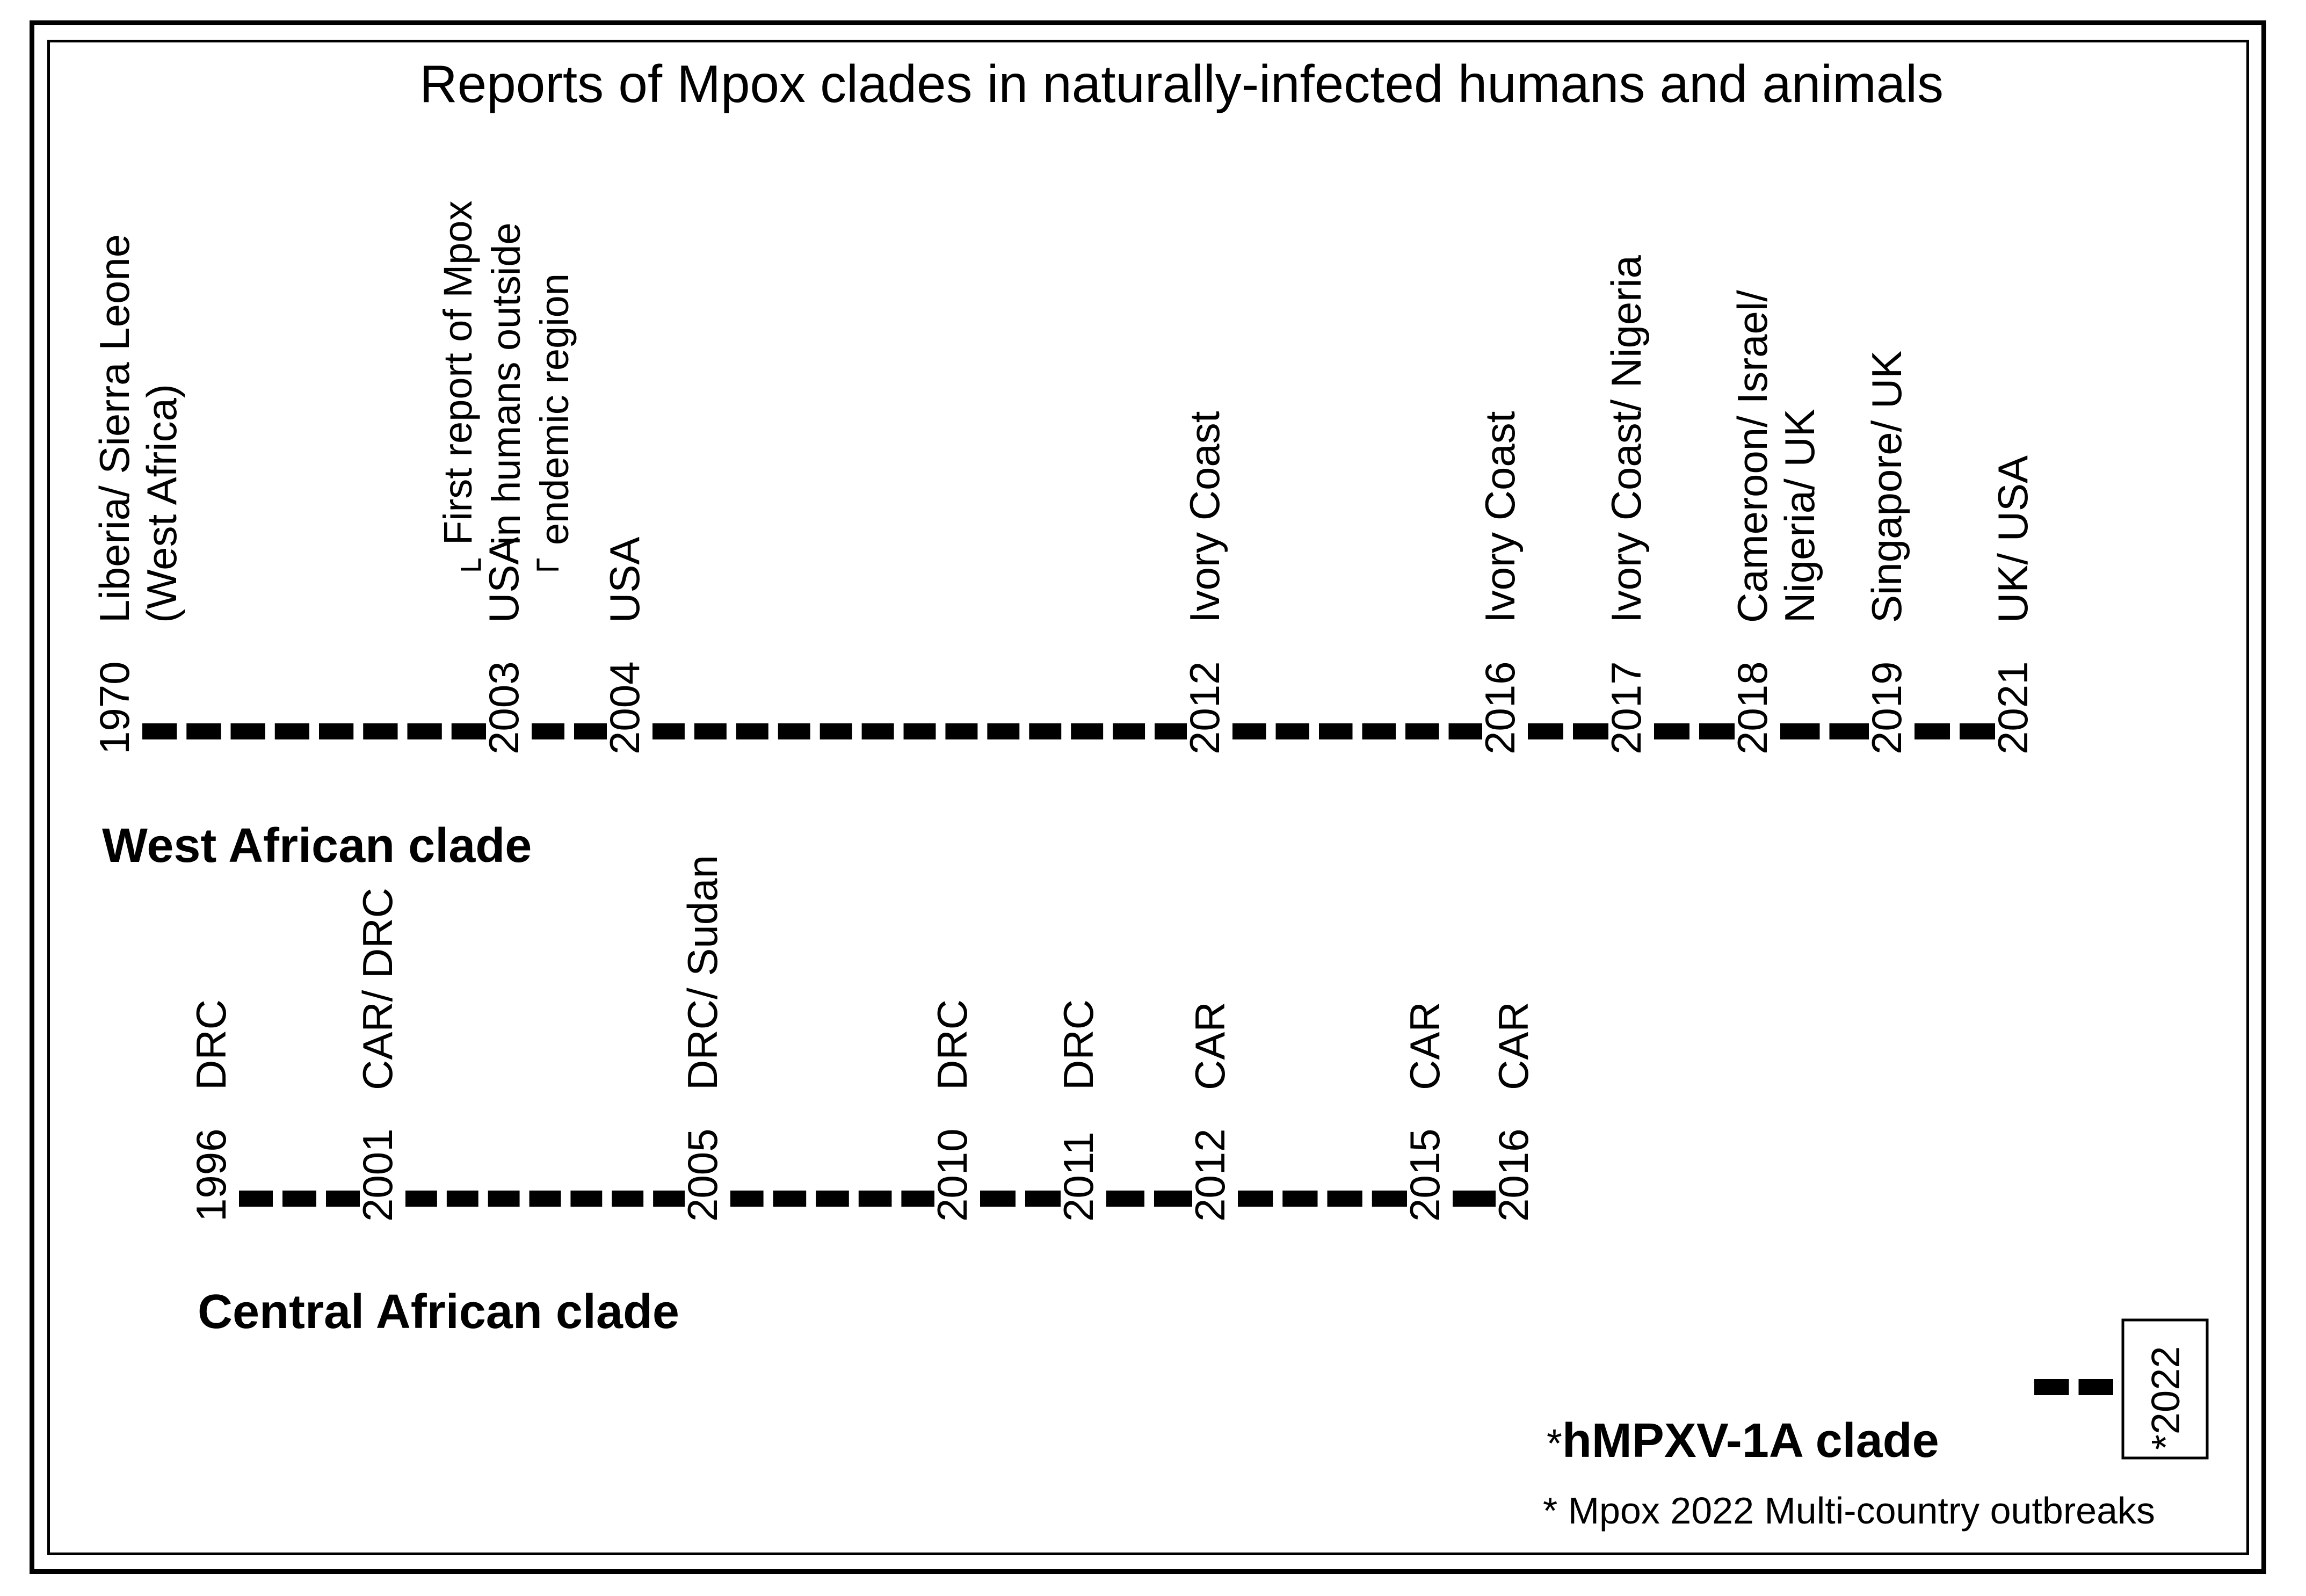  Describe the element at coordinates (1554, 1443) in the screenshot. I see `hmpxv-asterisk: *` at that location.